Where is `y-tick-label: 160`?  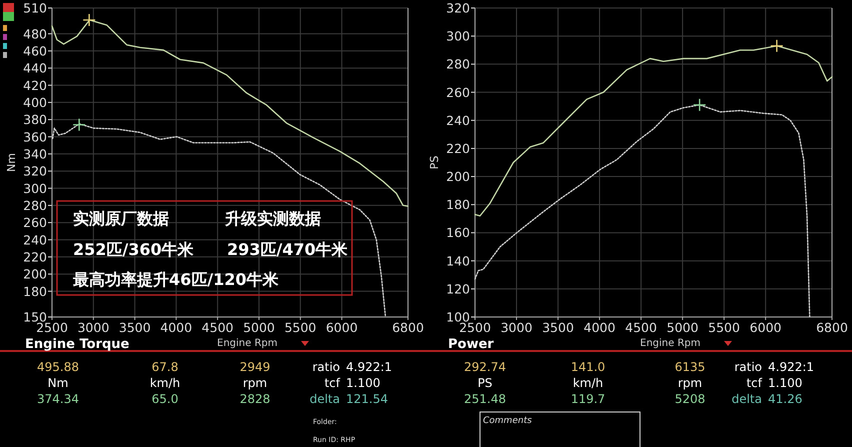 y-tick-label: 160 is located at coordinates (458, 232).